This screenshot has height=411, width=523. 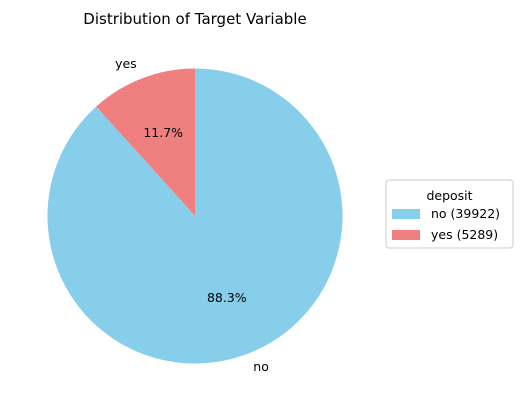 I want to click on legend: deposit no (39922) yes (5289), so click(x=449, y=214).